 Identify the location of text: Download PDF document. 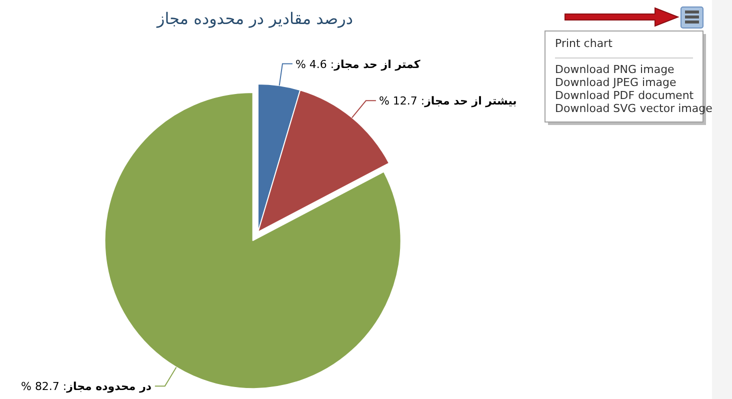
(624, 95).